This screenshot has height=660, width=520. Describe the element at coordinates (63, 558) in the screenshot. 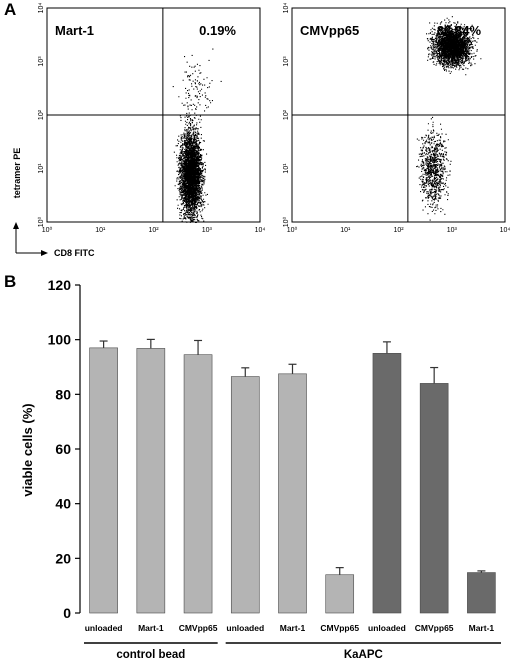

I see `y-tick-label: 20` at that location.